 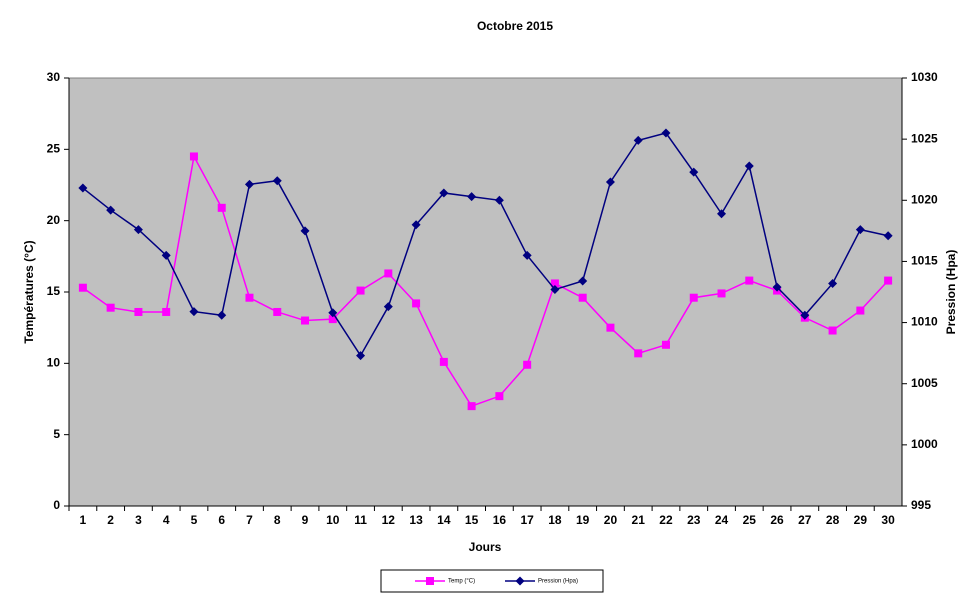 What do you see at coordinates (444, 520) in the screenshot?
I see `x-tick-label: 14` at bounding box center [444, 520].